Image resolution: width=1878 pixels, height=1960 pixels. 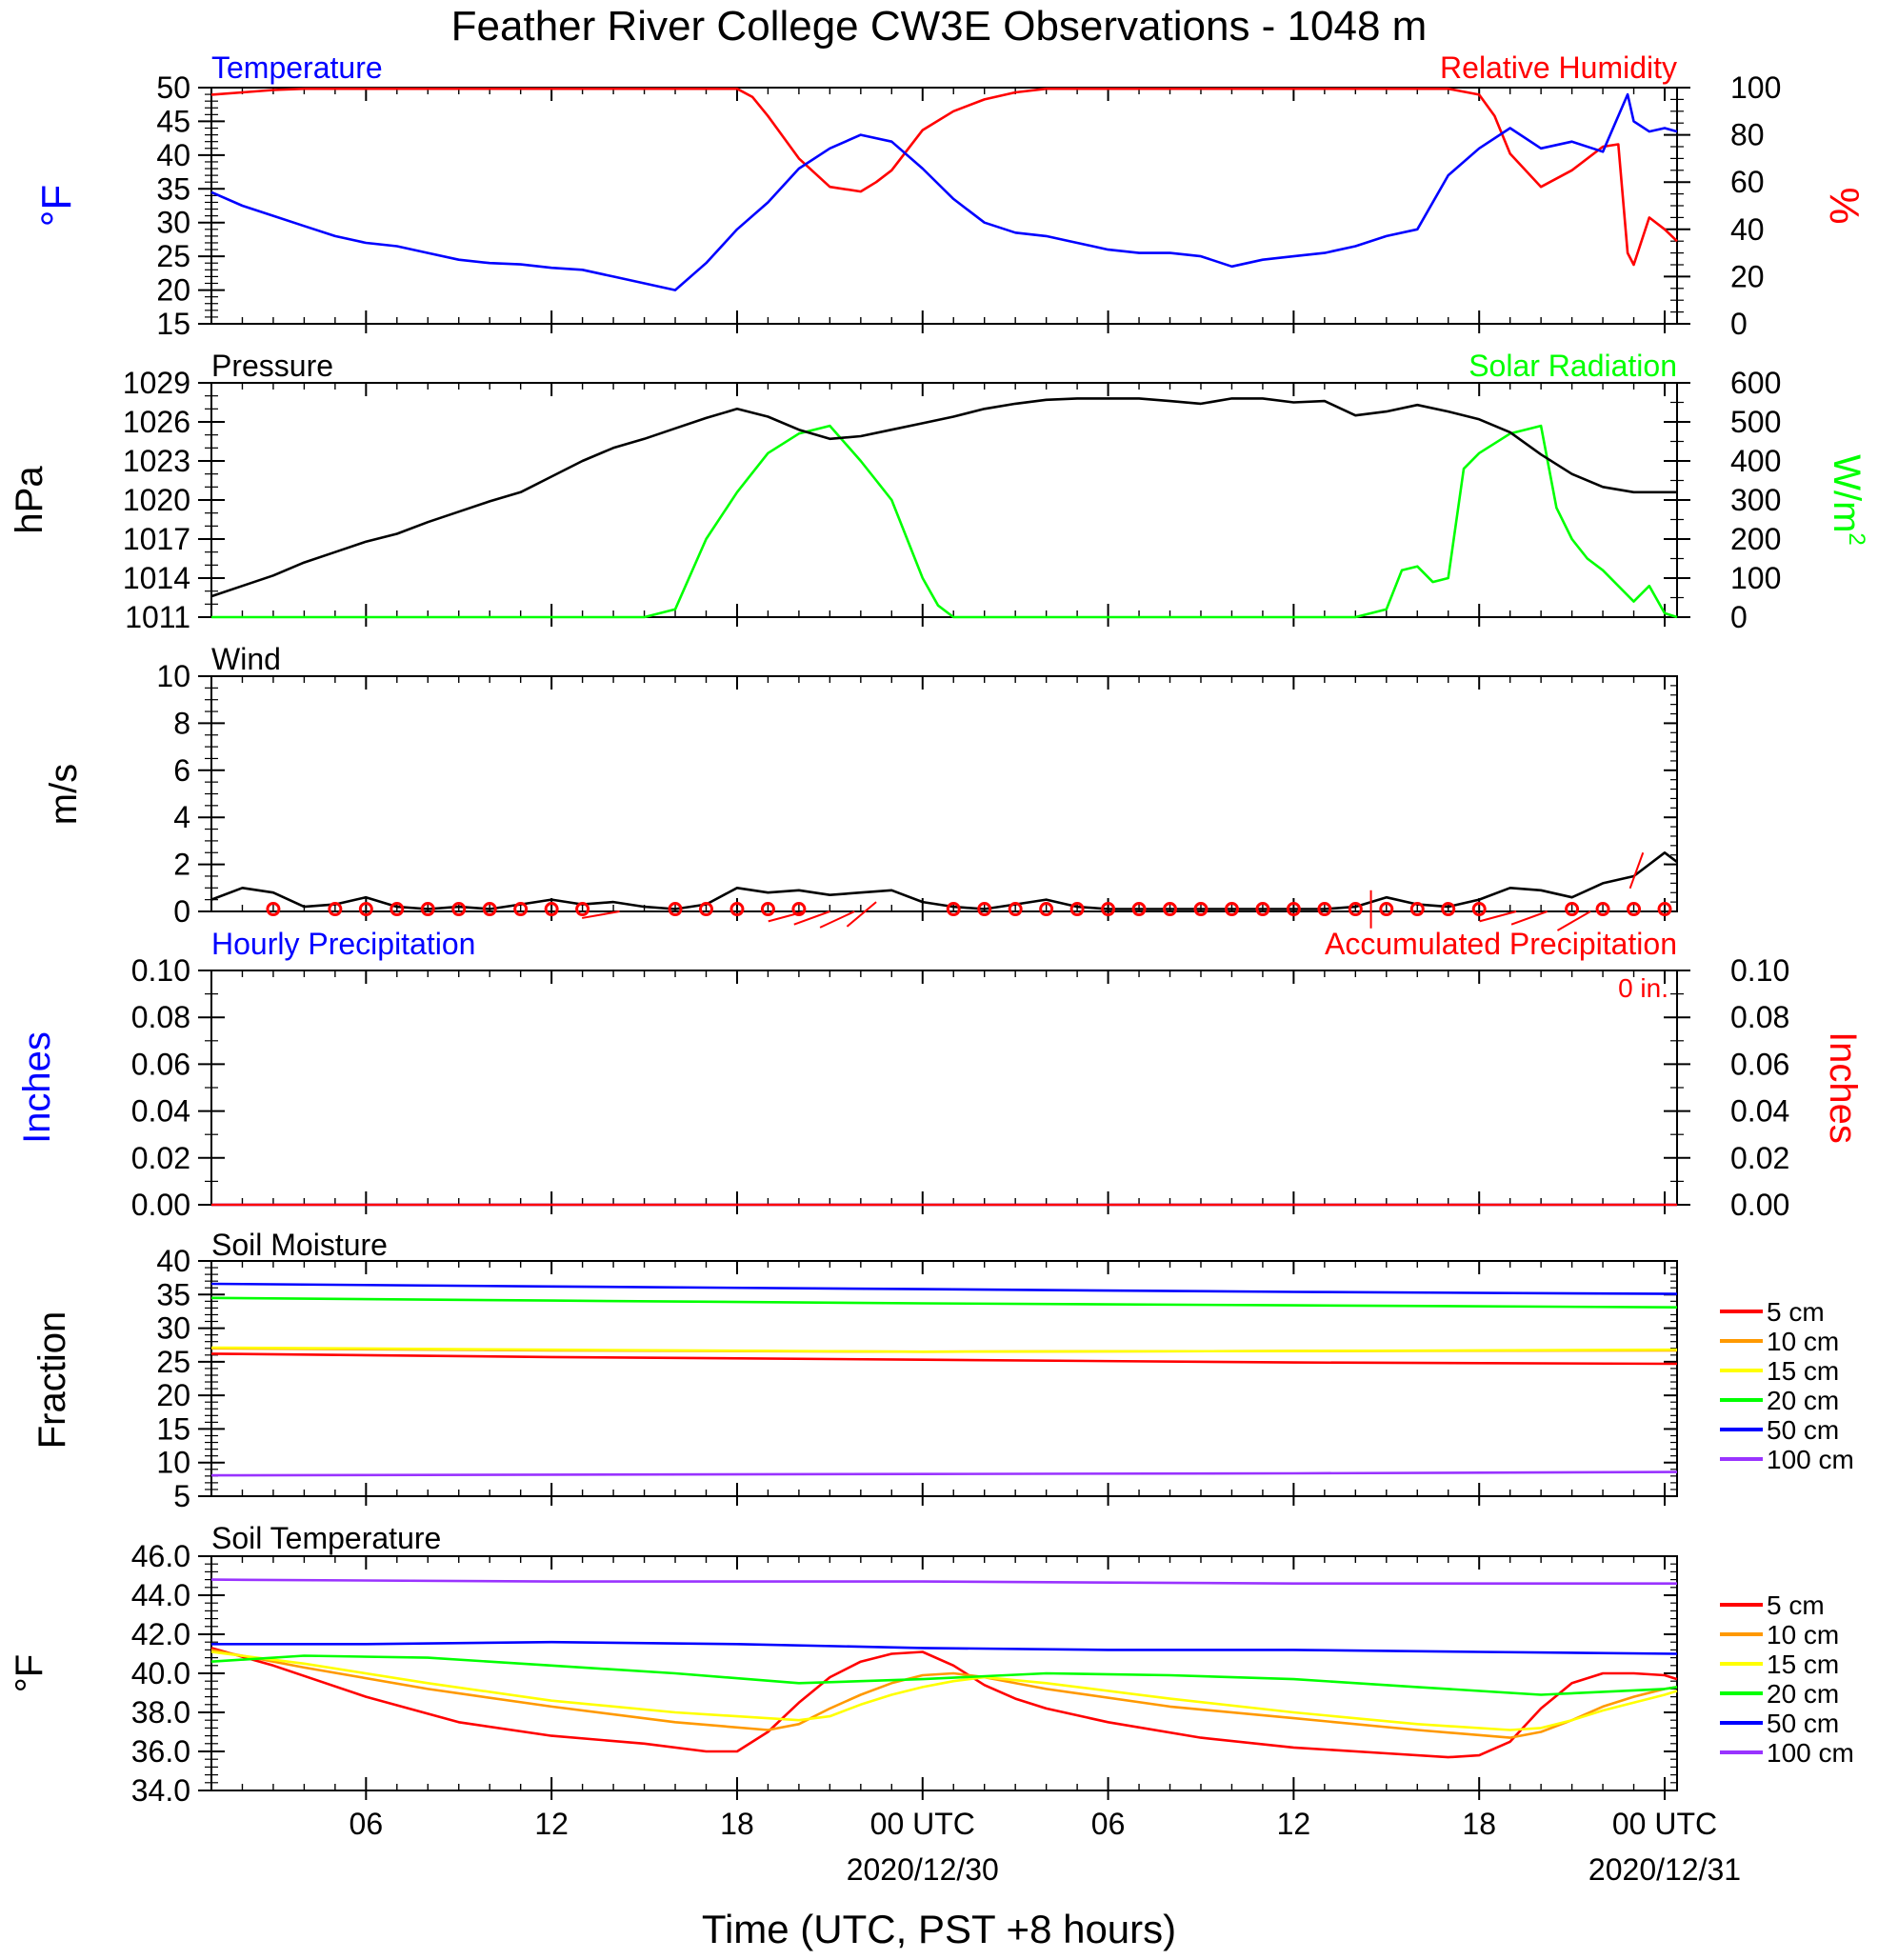 I want to click on y-tick-label: 8, so click(x=181, y=723).